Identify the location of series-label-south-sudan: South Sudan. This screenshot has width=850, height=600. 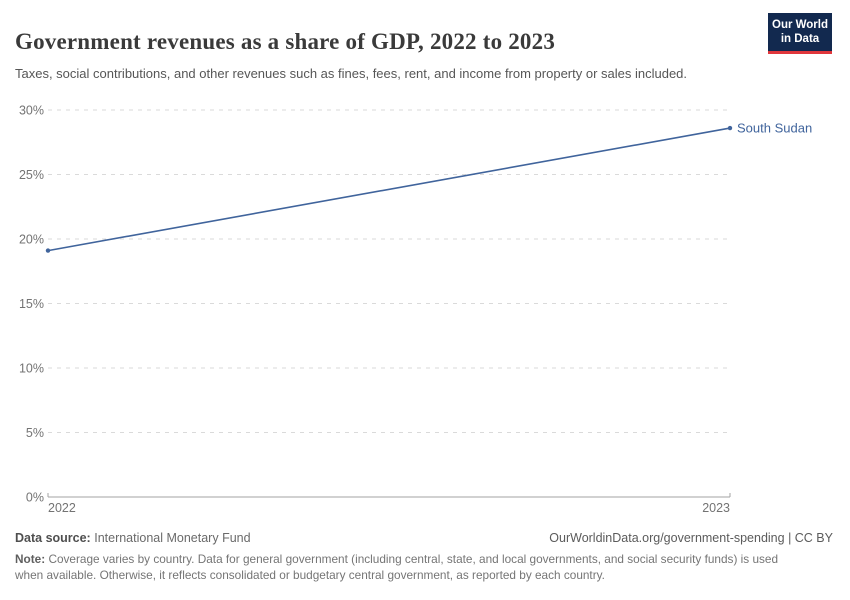
(774, 128).